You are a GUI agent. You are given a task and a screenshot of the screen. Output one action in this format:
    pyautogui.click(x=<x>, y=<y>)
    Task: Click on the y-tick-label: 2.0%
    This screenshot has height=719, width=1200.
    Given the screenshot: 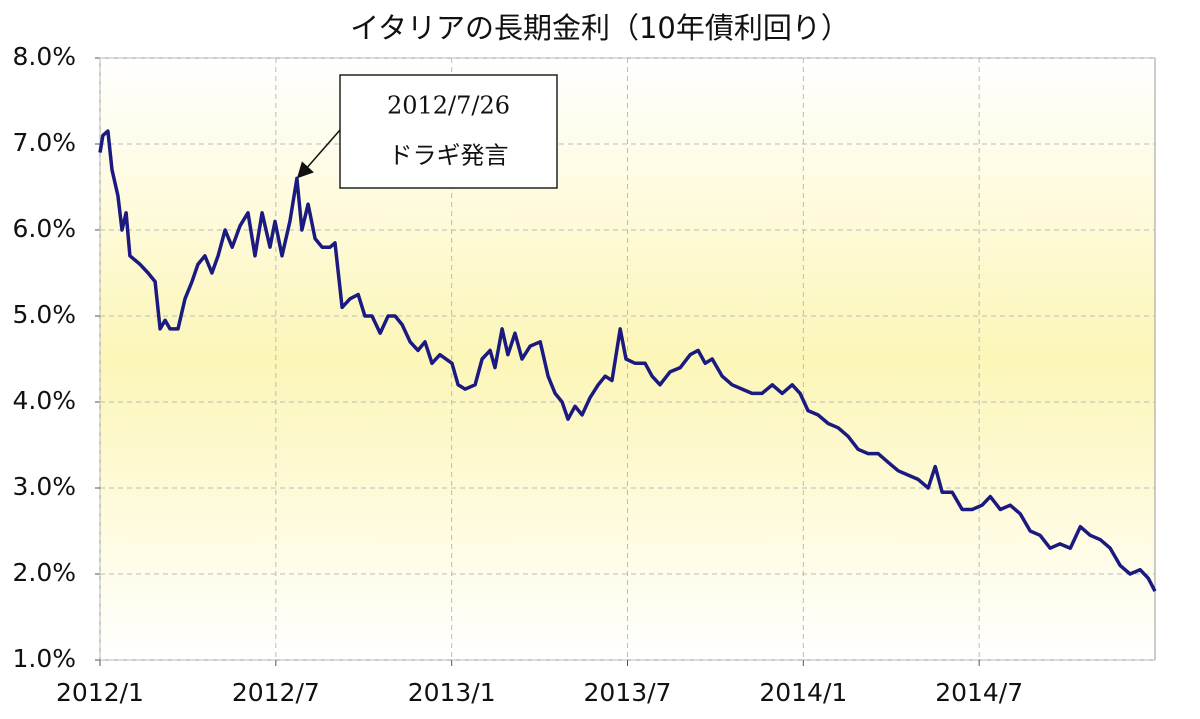 What is the action you would take?
    pyautogui.click(x=44, y=572)
    